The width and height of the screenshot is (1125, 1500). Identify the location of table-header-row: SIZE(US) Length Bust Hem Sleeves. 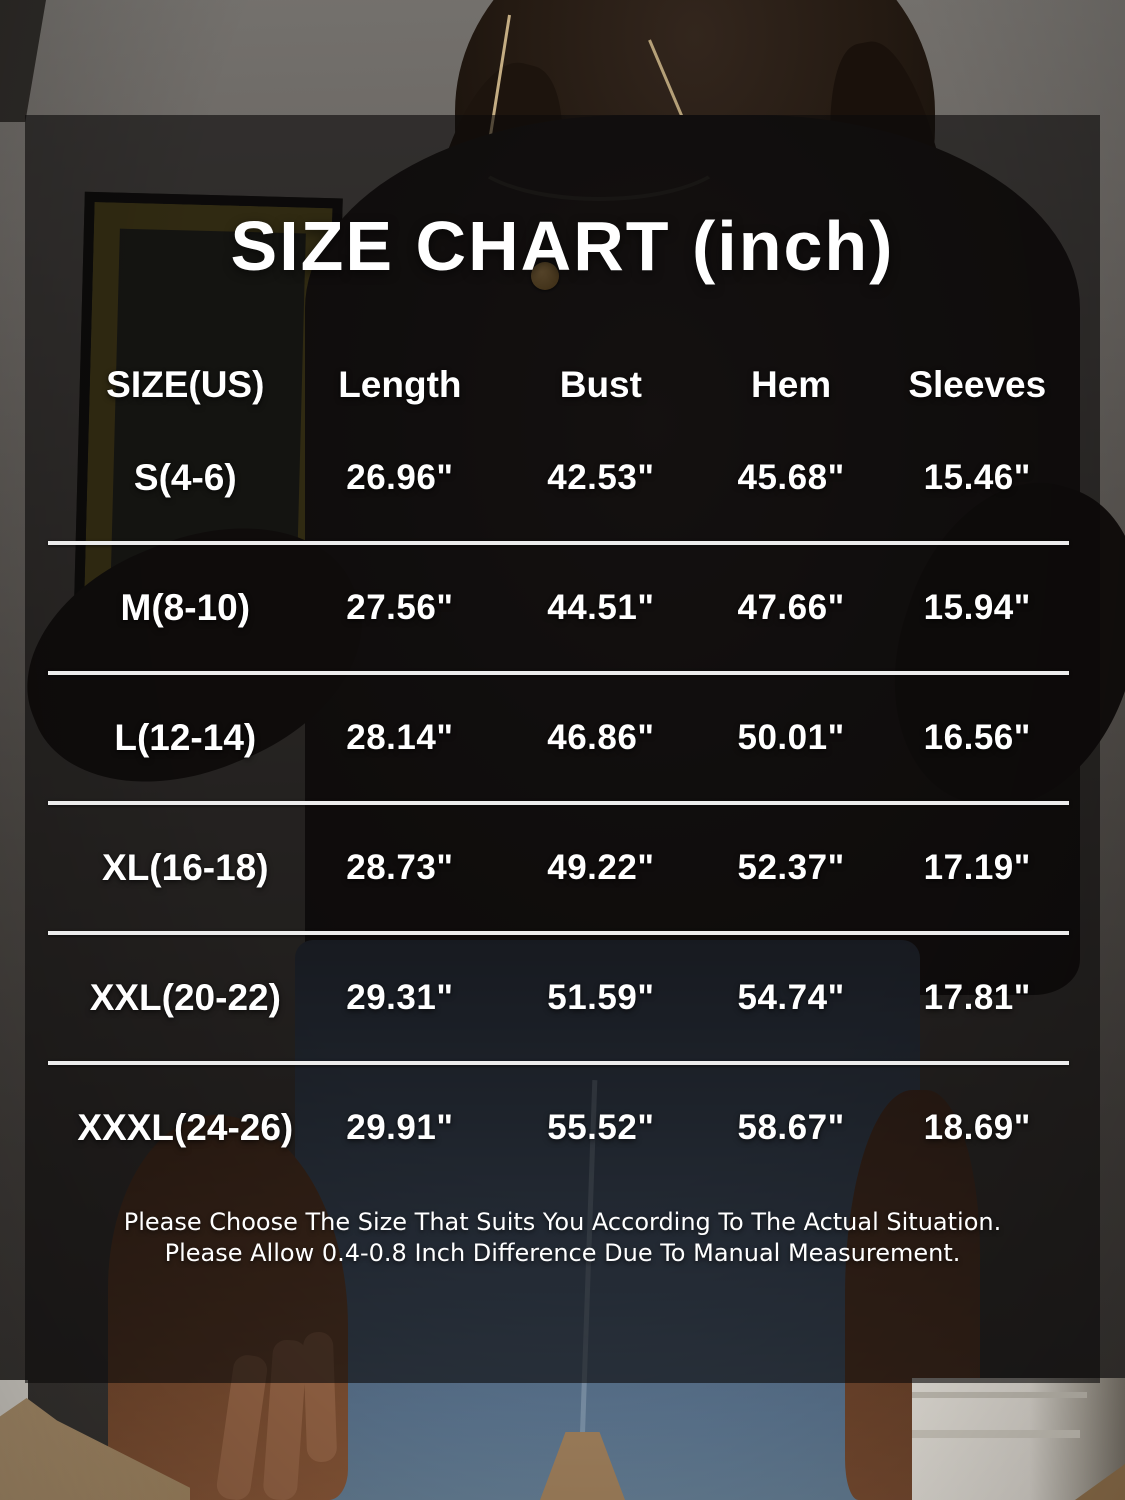
(562, 371).